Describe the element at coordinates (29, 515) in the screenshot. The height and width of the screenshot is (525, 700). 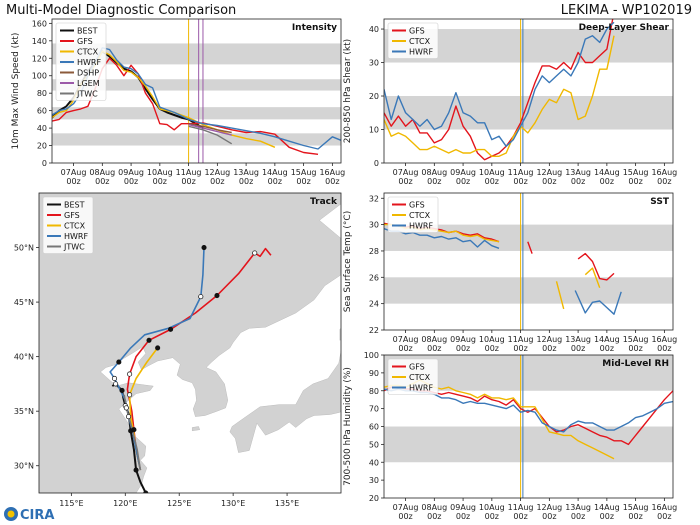
I see `cira-logo: CIRA` at that location.